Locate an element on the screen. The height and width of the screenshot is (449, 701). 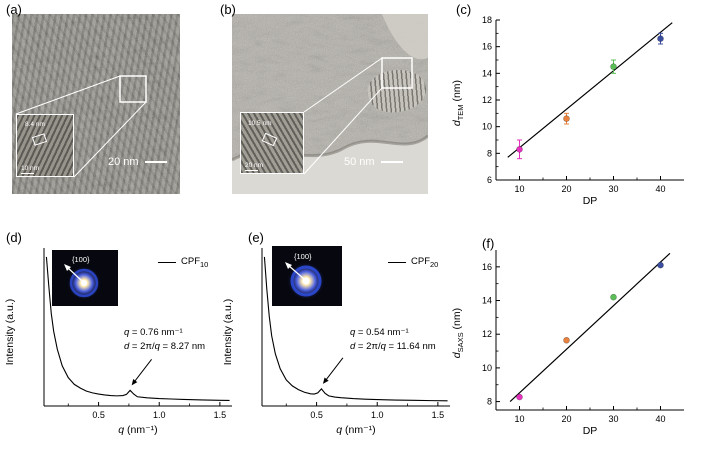
annotation-e-q: q = 0.54 nm⁻¹ is located at coordinates (379, 332).